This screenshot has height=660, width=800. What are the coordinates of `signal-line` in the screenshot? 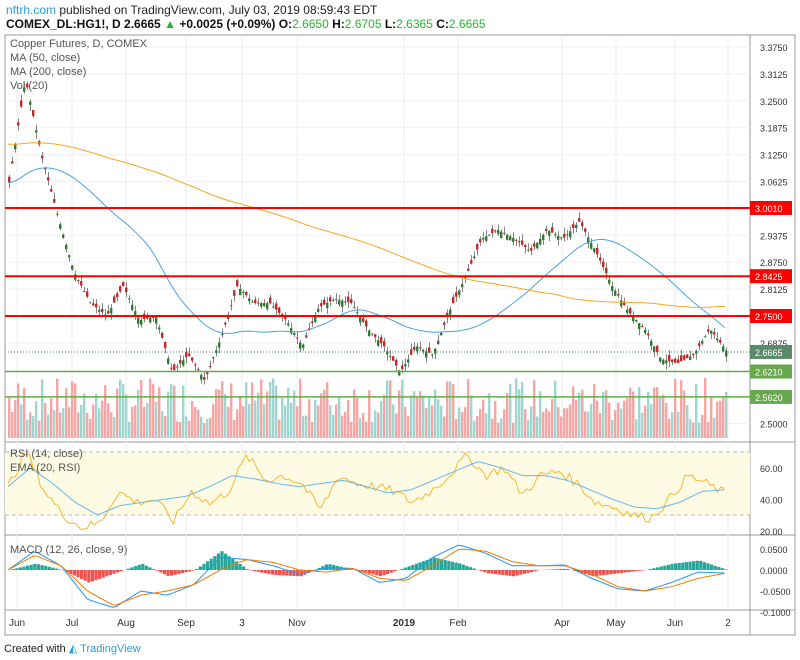 It's located at (366, 577).